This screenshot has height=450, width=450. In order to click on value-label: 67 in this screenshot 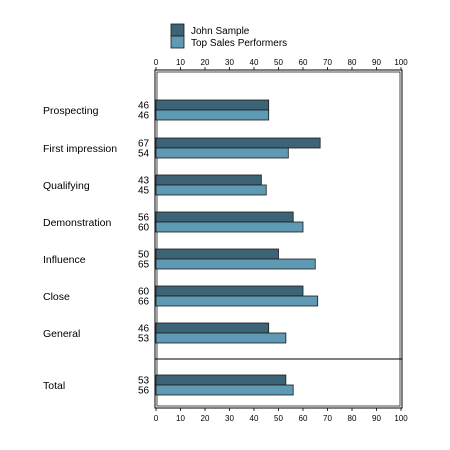, I will do `click(144, 144)`.